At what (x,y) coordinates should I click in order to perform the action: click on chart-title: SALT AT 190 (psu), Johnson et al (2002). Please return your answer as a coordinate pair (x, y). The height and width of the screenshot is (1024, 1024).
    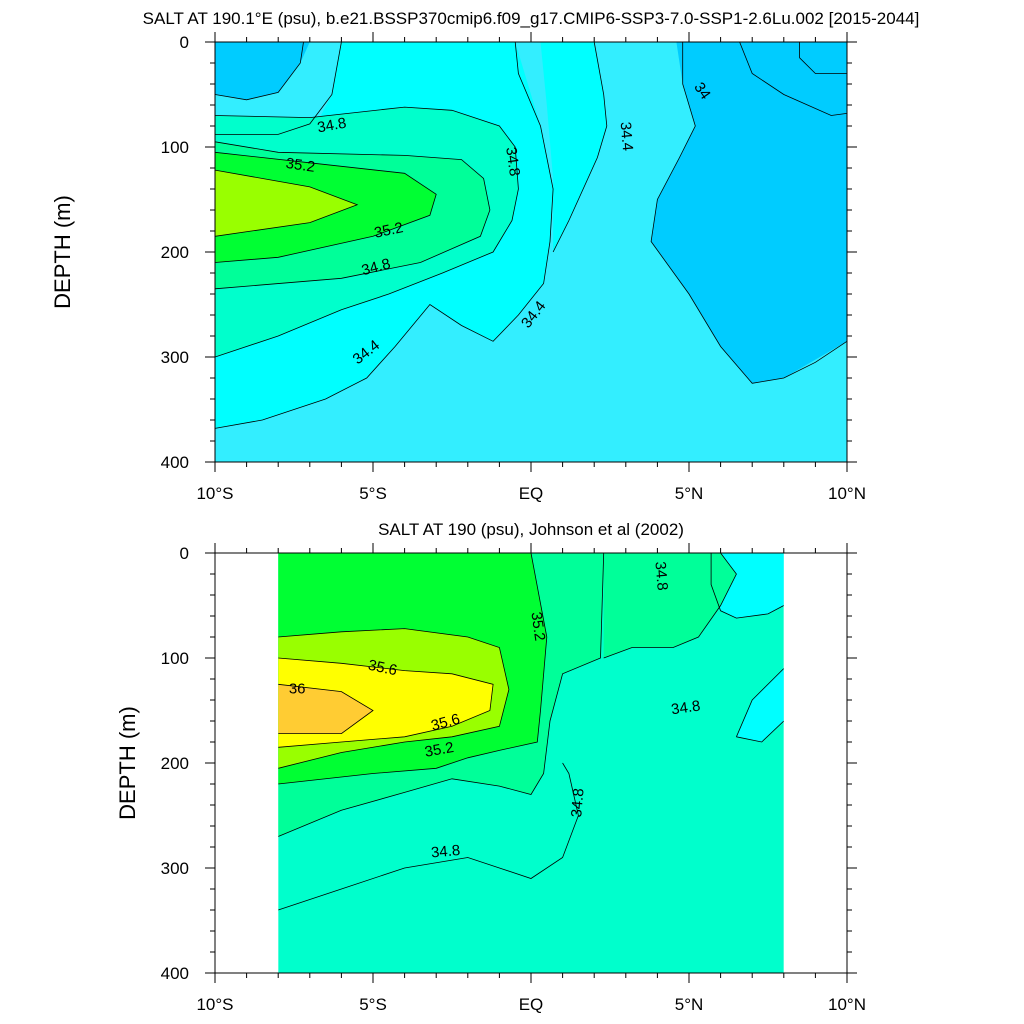
    Looking at the image, I should click on (531, 529).